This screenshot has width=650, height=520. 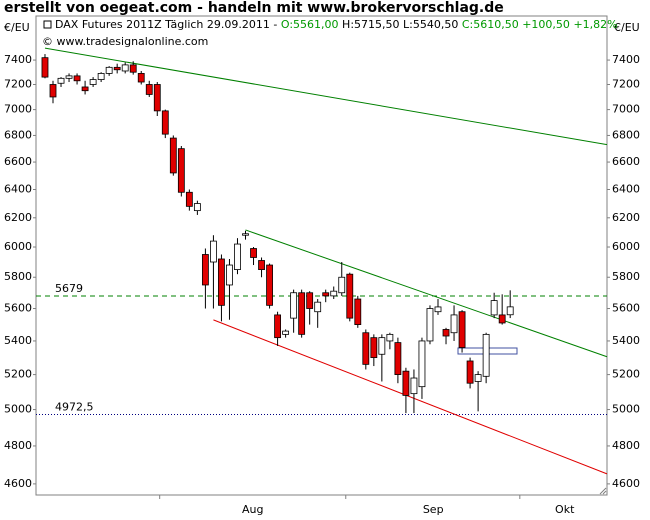 I want to click on y-tick-label-right: 6600, so click(x=626, y=161).